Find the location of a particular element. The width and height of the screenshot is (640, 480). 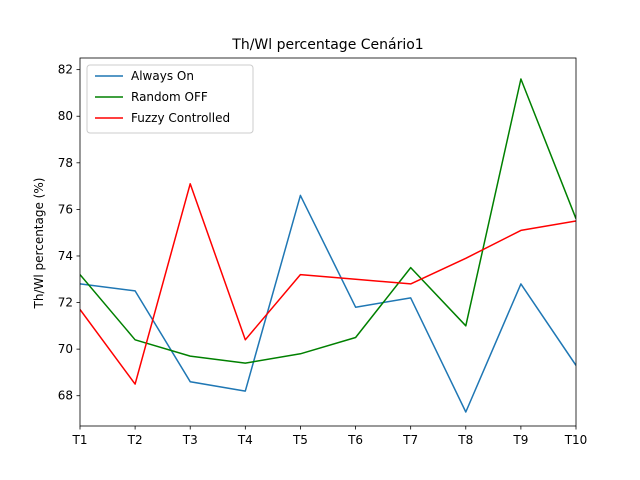

legend-label-2: Fuzzy Controlled is located at coordinates (180, 118).